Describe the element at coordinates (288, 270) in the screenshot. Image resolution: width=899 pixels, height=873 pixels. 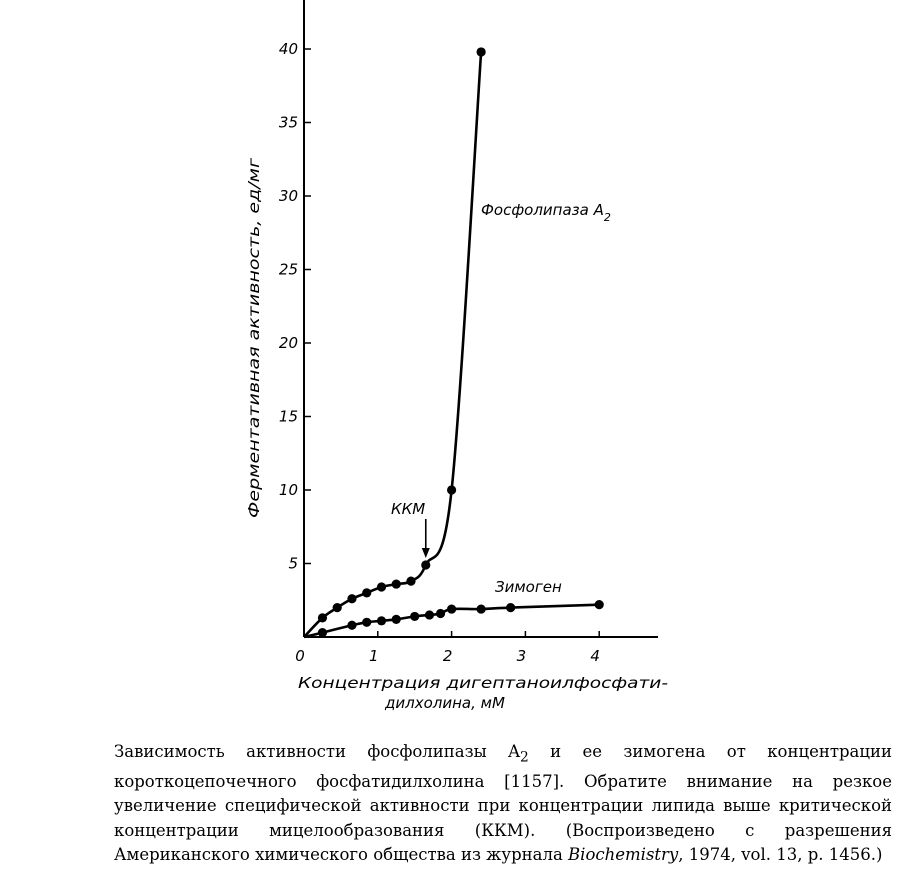
I see `y-tick-label: 25` at that location.